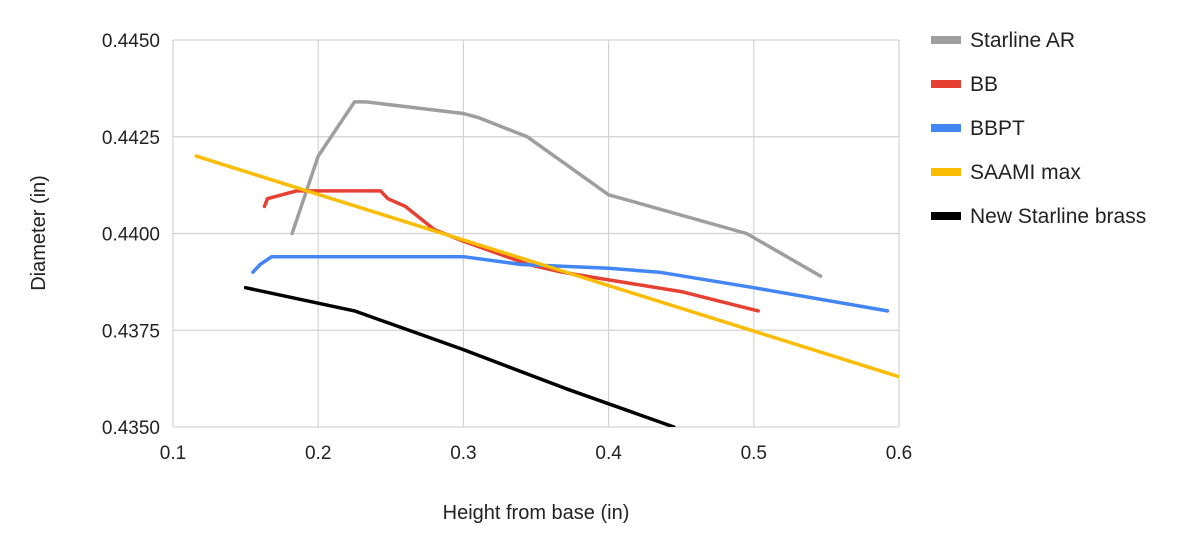 This screenshot has width=1200, height=550. Describe the element at coordinates (1058, 216) in the screenshot. I see `legend-label-new-starline-brass: New Starline brass` at that location.